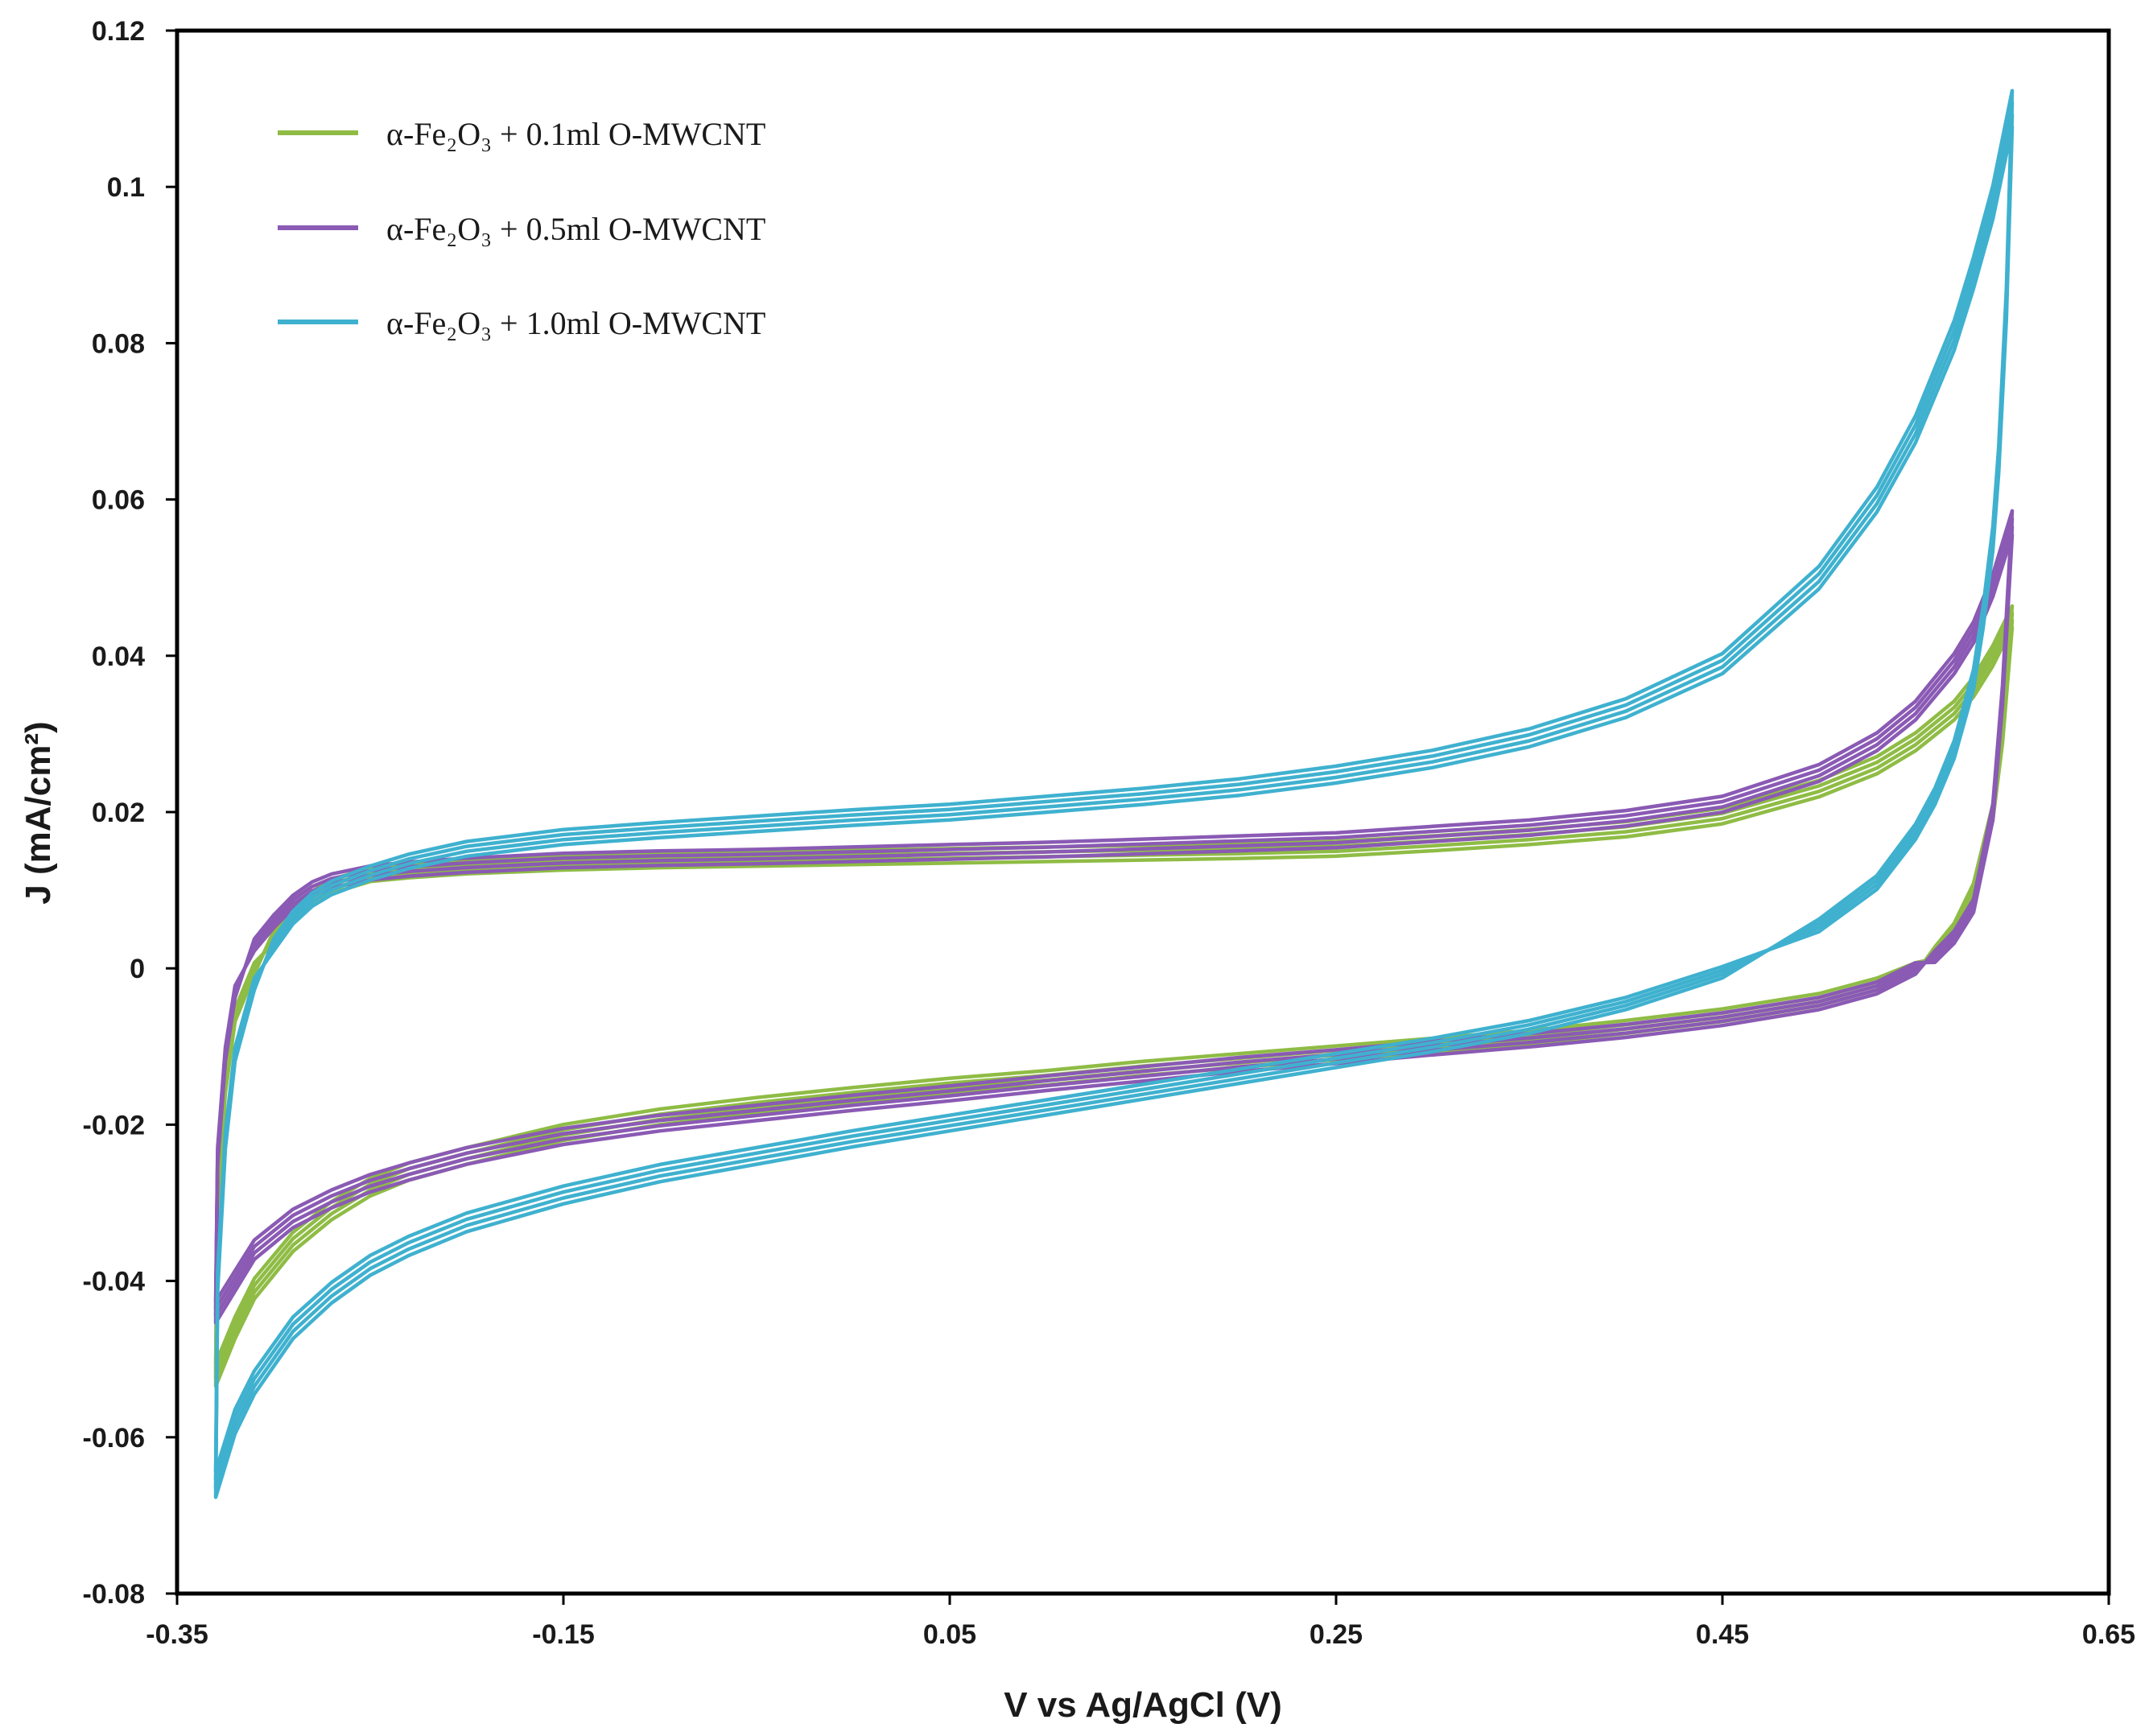 The height and width of the screenshot is (1736, 2149). What do you see at coordinates (575, 134) in the screenshot?
I see `legend-label-1: α-Fe₂O₃ + 0.1ml O-MWCNT` at bounding box center [575, 134].